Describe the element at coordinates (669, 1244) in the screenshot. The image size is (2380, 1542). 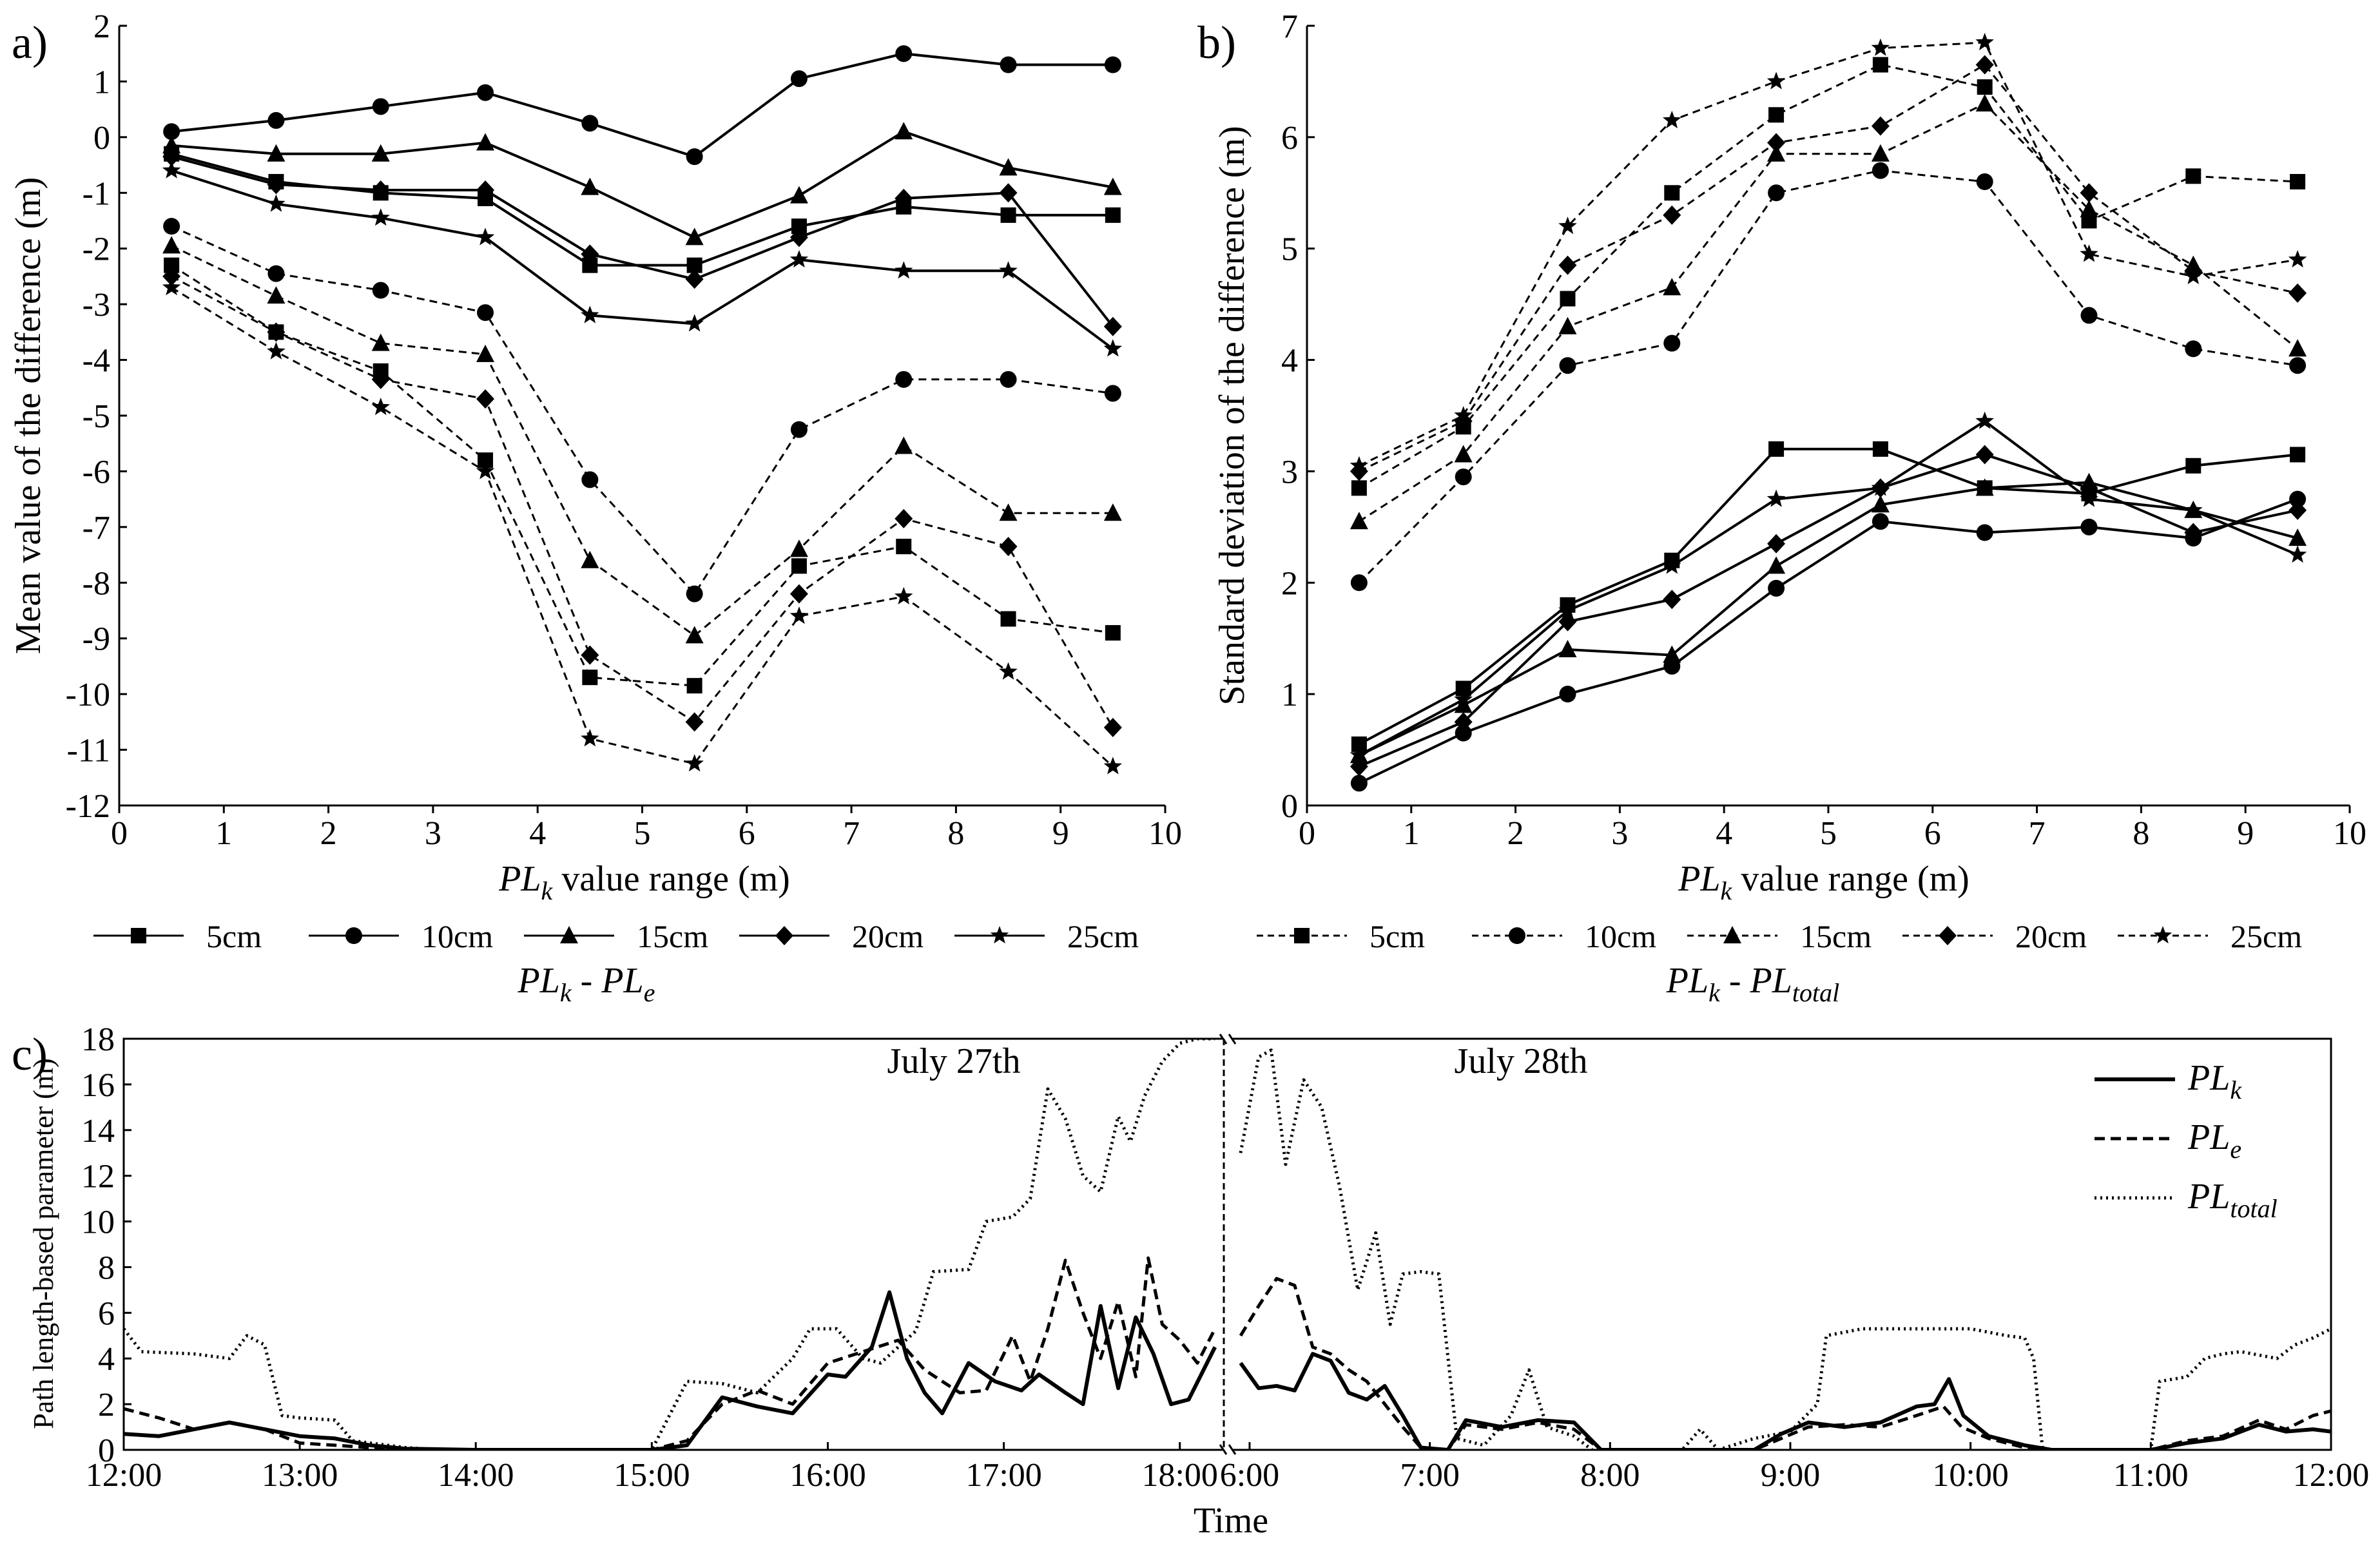
I see `line-PL_total-day1` at that location.